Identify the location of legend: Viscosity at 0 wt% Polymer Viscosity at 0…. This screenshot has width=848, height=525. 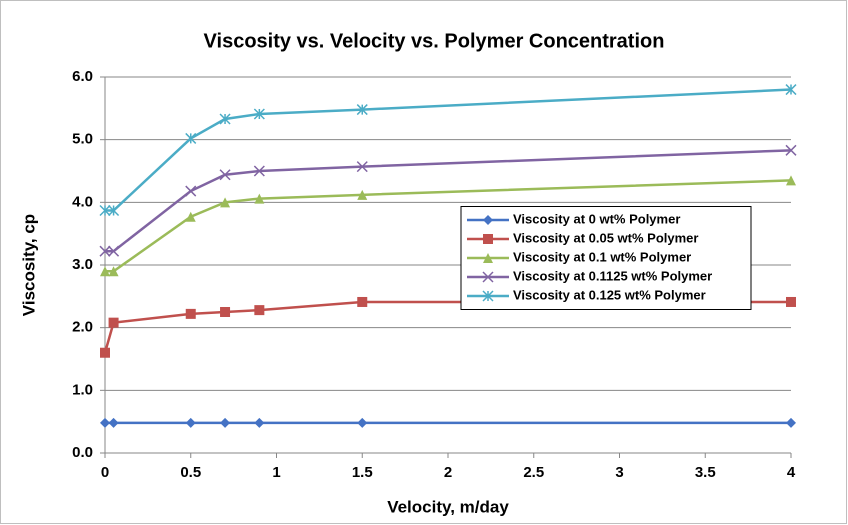
(606, 258).